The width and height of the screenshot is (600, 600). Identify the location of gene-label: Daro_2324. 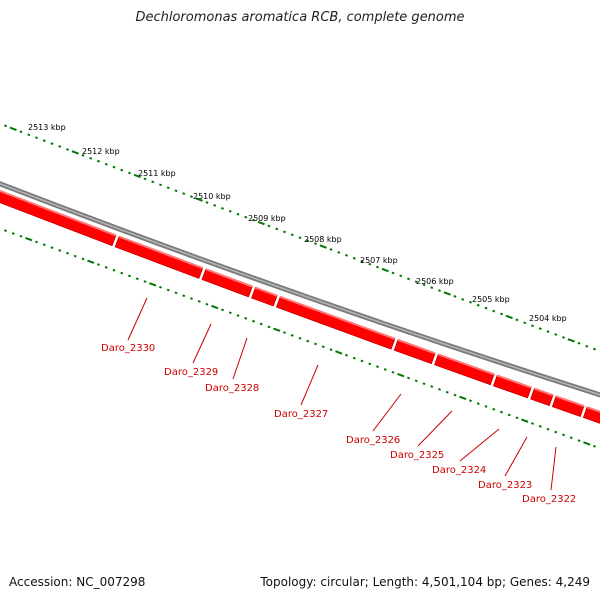
(459, 470).